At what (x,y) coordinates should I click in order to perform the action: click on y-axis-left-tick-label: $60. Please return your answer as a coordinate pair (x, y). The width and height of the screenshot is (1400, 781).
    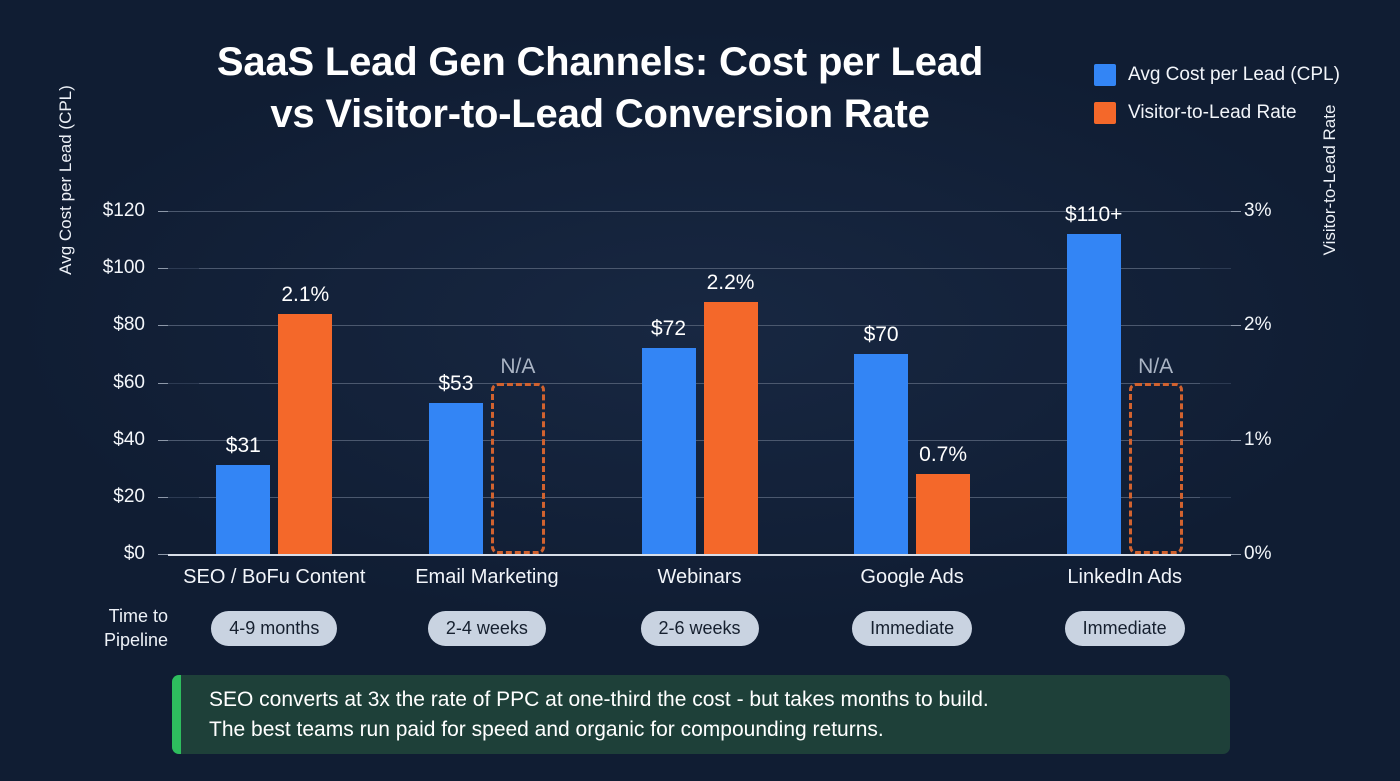
    Looking at the image, I should click on (129, 382).